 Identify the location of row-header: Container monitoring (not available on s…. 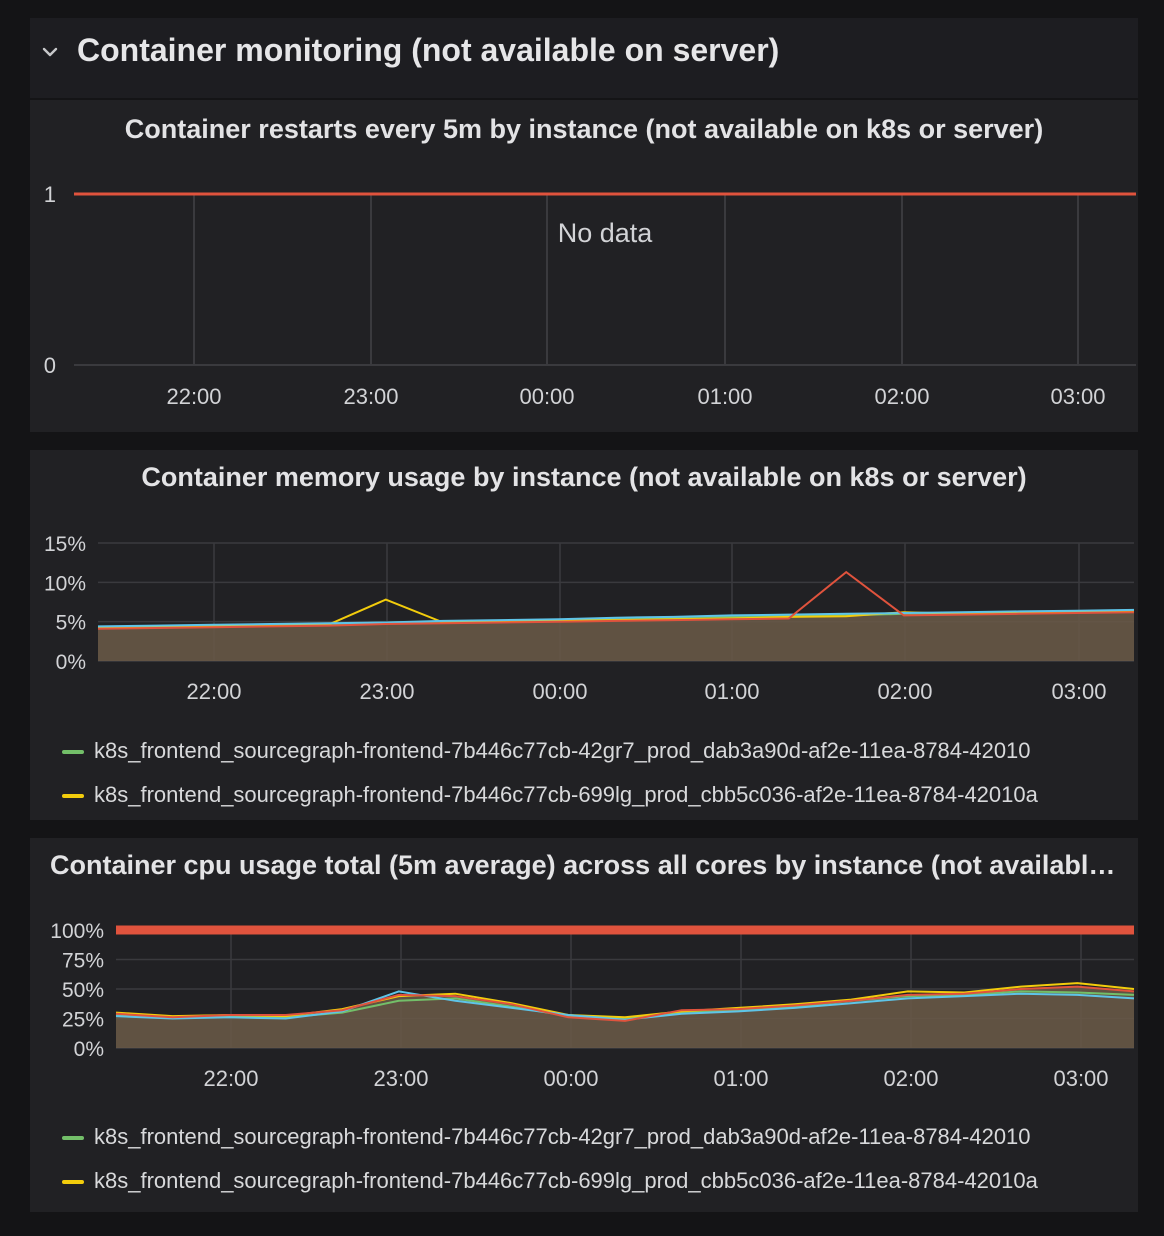
(584, 58).